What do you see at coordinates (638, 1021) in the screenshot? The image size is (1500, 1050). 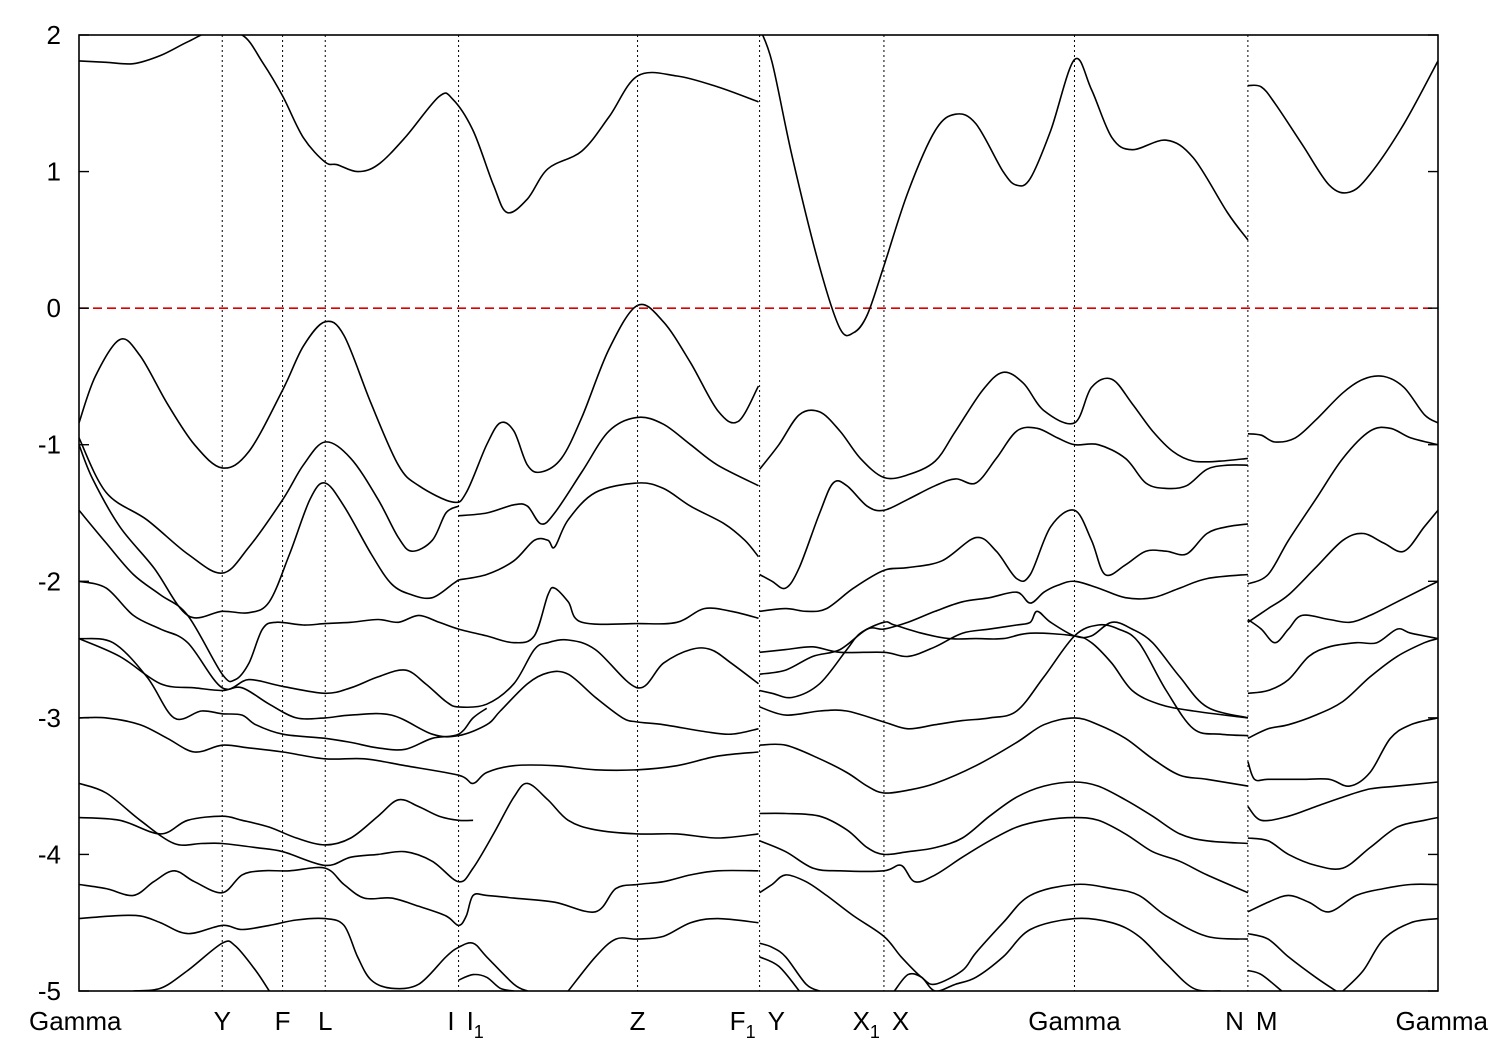 I see `x-tick-label: Z` at bounding box center [638, 1021].